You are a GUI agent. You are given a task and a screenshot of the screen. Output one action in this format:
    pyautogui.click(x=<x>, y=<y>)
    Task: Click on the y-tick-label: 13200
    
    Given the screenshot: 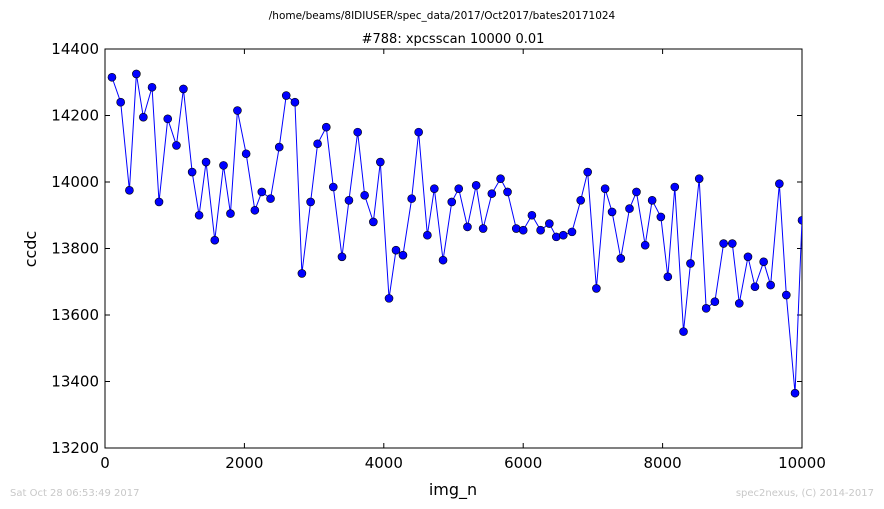 What is the action you would take?
    pyautogui.click(x=75, y=448)
    